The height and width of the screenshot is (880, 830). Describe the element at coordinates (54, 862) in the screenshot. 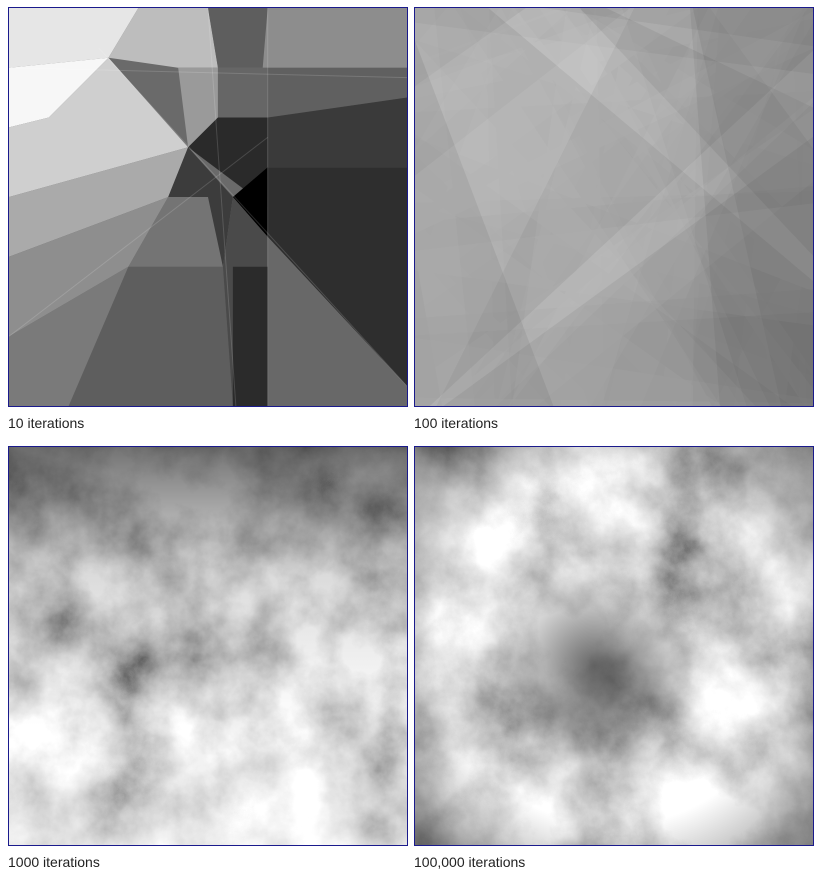

I see `panel-caption: 1000 iterations` at that location.